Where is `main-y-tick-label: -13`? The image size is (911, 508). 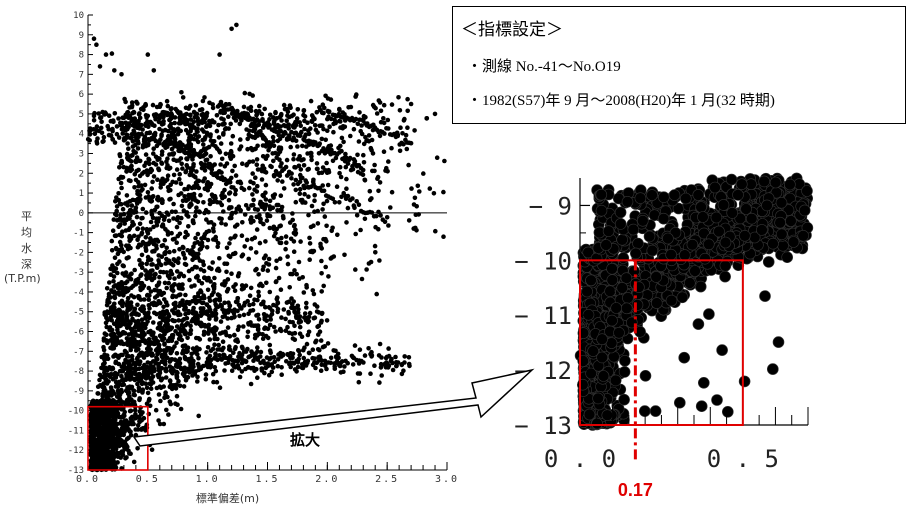
main-y-tick-label: -13 is located at coordinates (76, 471).